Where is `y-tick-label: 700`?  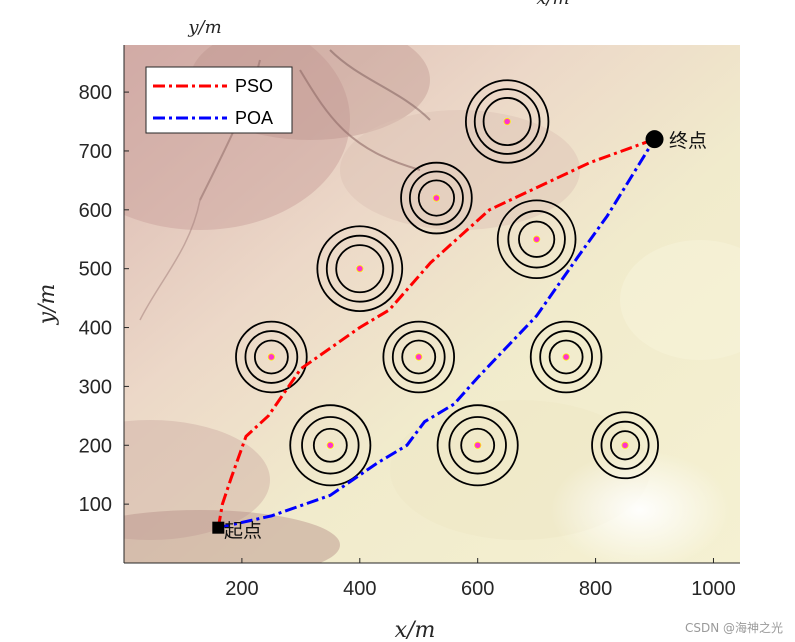
y-tick-label: 700 is located at coordinates (95, 152).